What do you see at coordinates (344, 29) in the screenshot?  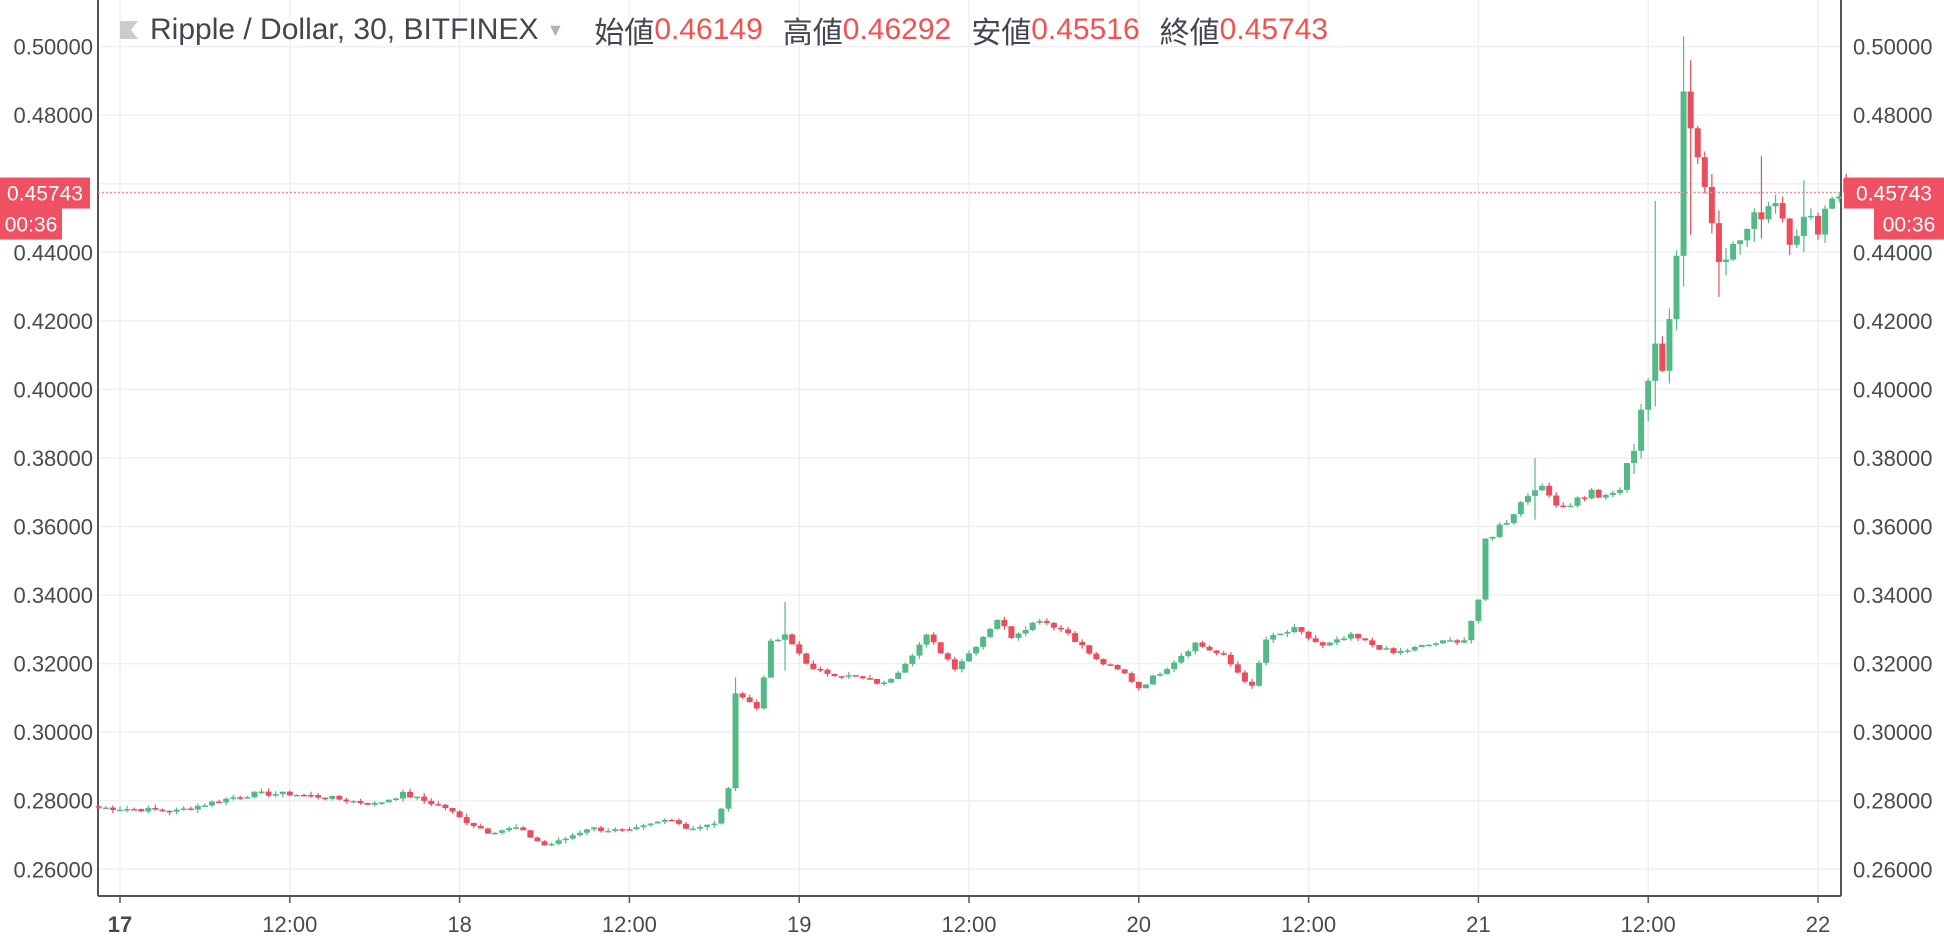 I see `symbol-title: Ripple / Dollar, 30, BITFINEX` at bounding box center [344, 29].